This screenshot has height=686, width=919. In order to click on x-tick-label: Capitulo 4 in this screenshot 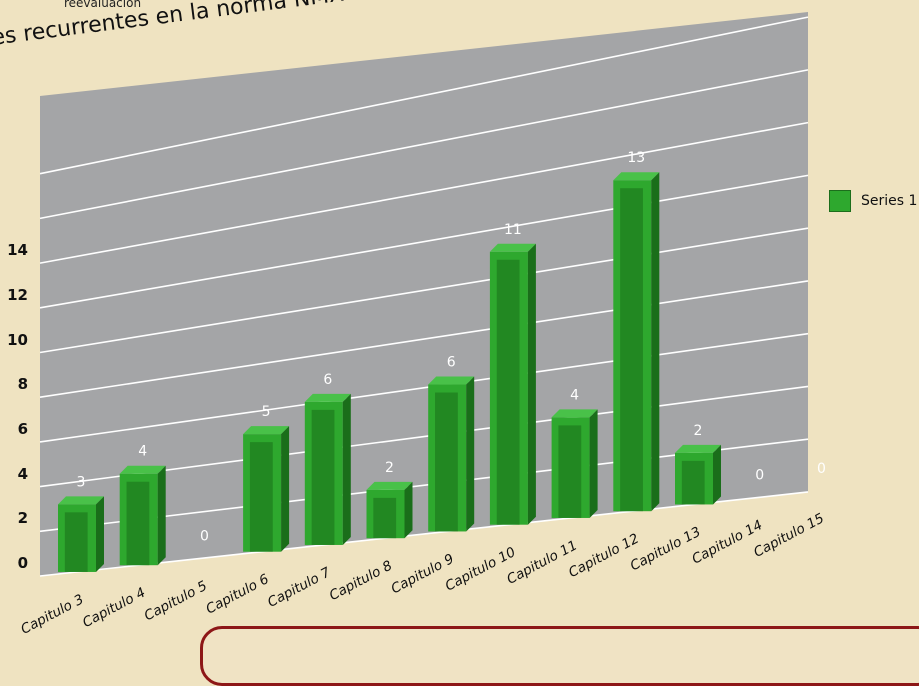, I will do `click(114, 608)`.